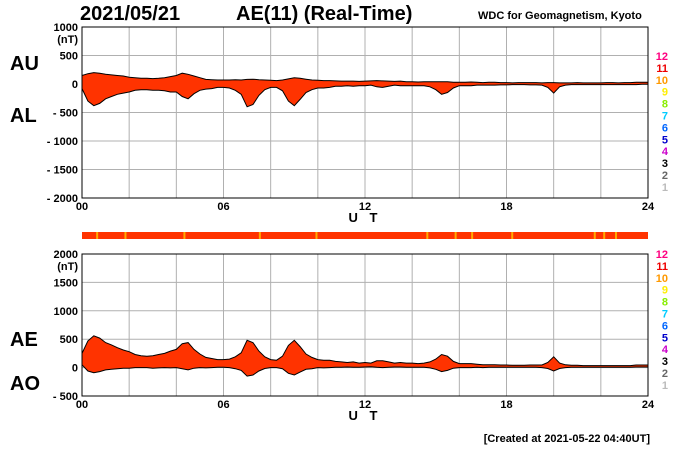 This screenshot has width=700, height=450. Describe the element at coordinates (665, 105) in the screenshot. I see `panel-1-legend-item: 8` at that location.